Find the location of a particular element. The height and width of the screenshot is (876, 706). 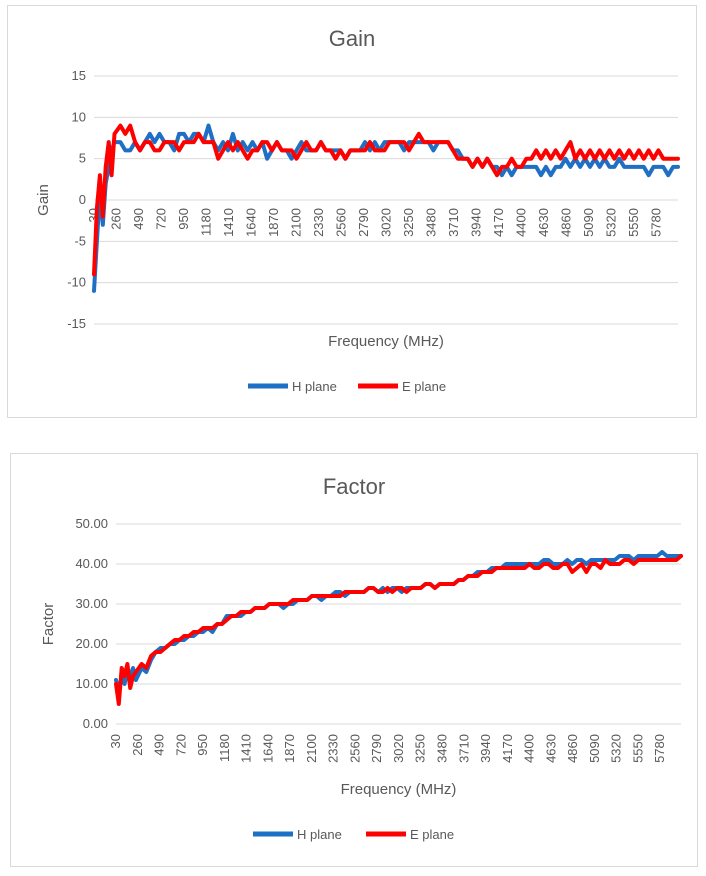

y-tick-label: 0.00 is located at coordinates (95, 723).